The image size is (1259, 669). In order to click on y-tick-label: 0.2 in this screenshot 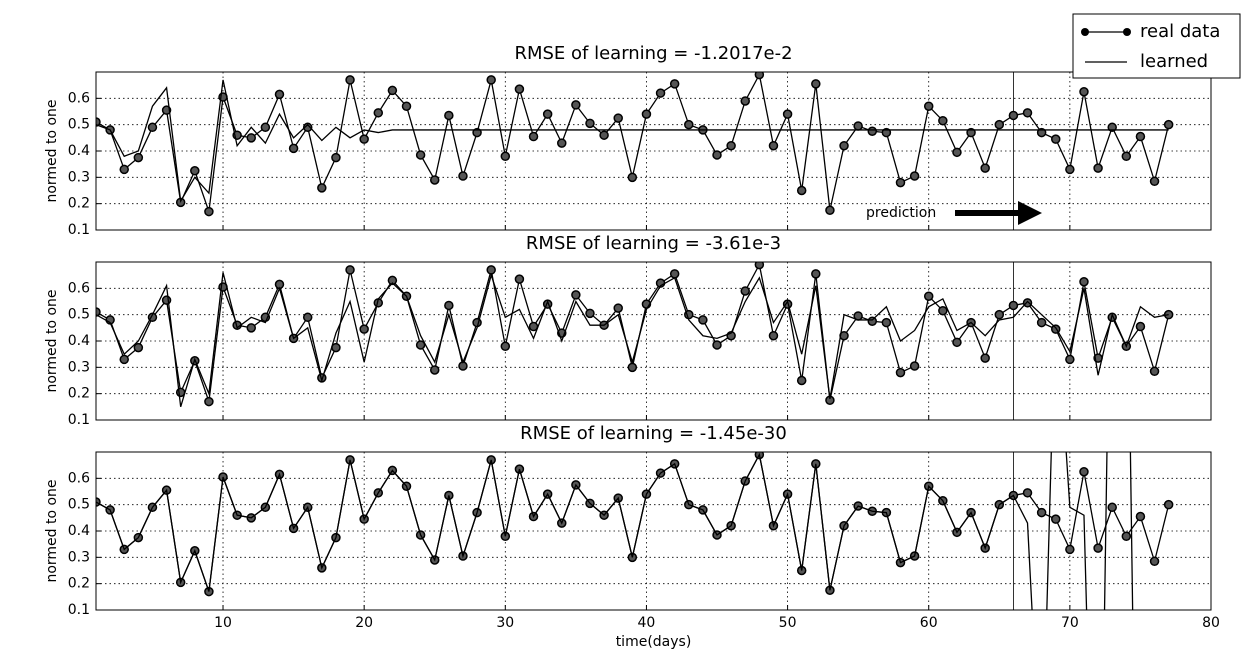, I will do `click(79, 204)`.